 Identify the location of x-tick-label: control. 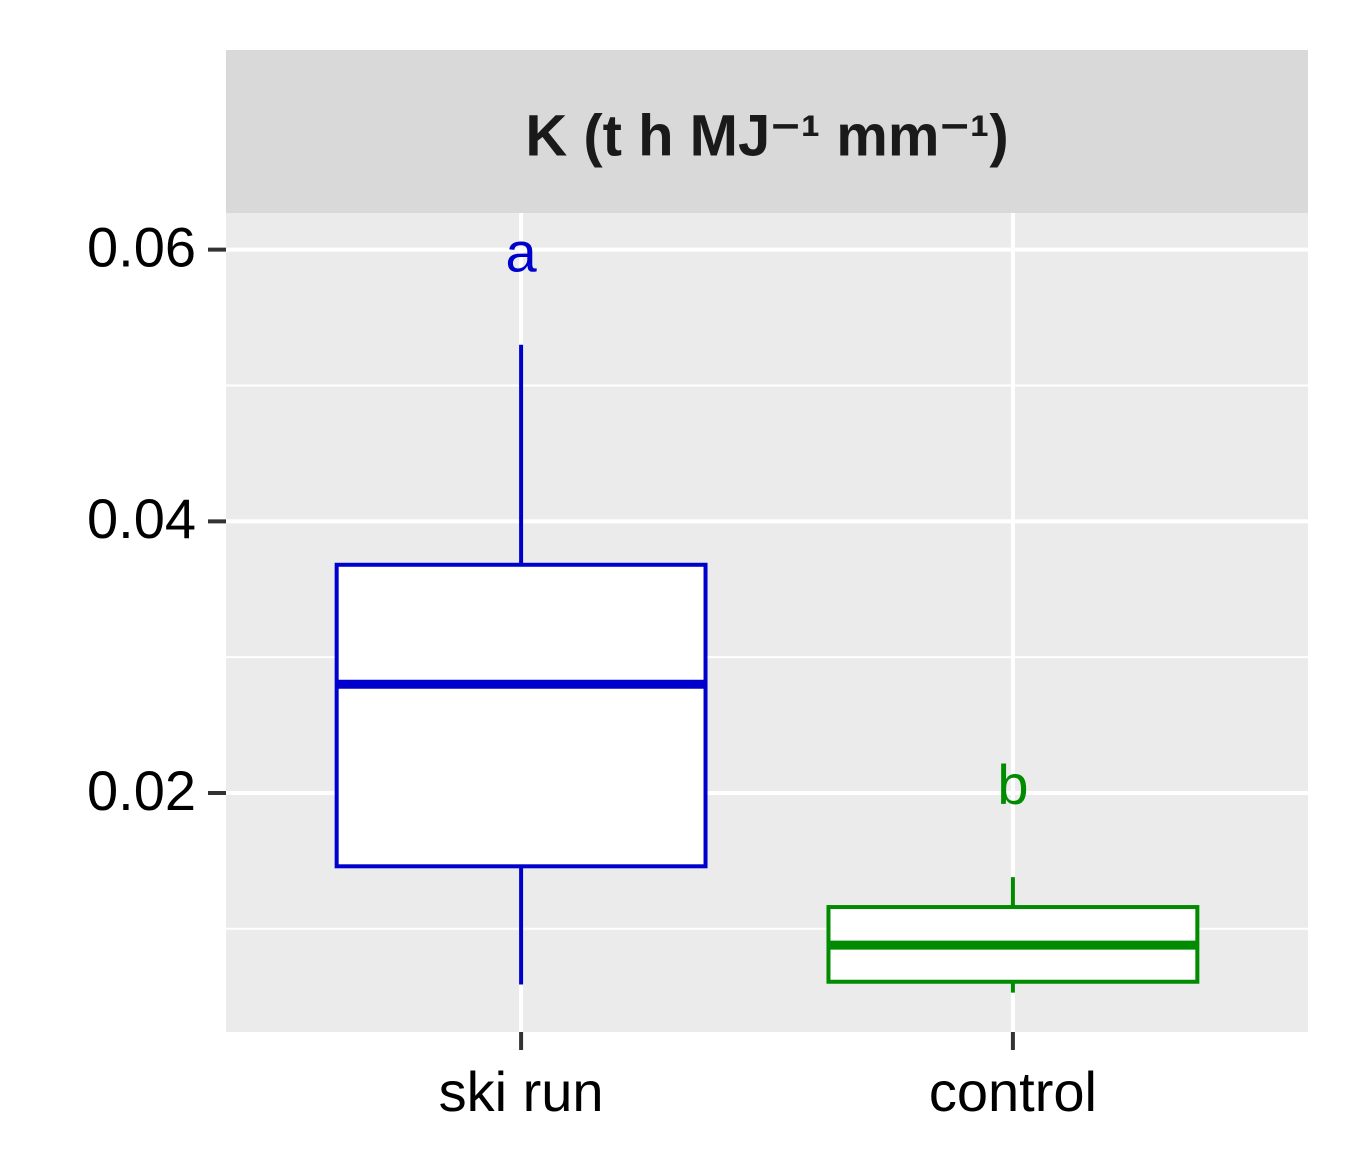
(1013, 1091).